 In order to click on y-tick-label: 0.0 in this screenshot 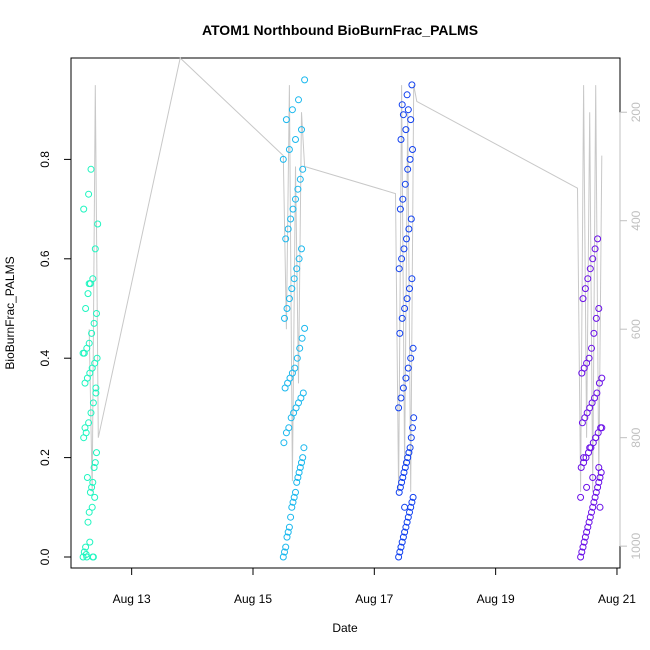, I will do `click(45, 556)`.